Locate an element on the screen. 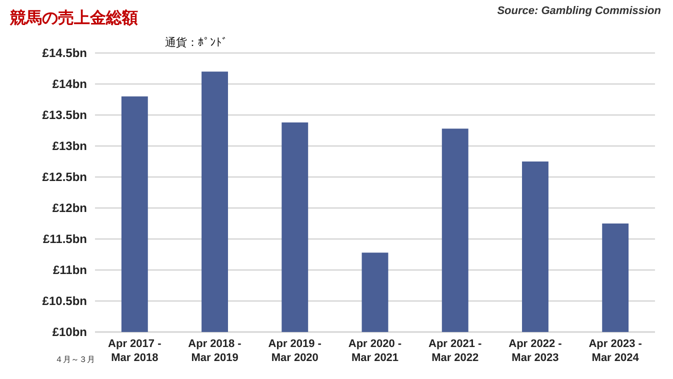 This screenshot has width=673, height=379. x-tick-label: Apr 2017 - Mar 2018 is located at coordinates (135, 351).